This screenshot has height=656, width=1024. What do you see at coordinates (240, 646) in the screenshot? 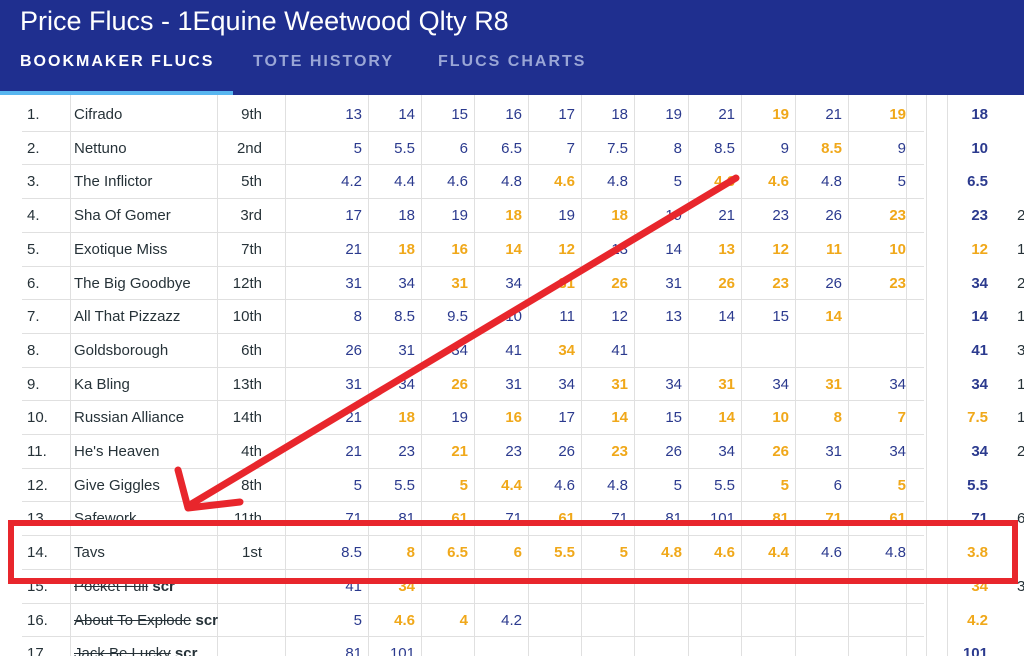
I see `finish-position` at bounding box center [240, 646].